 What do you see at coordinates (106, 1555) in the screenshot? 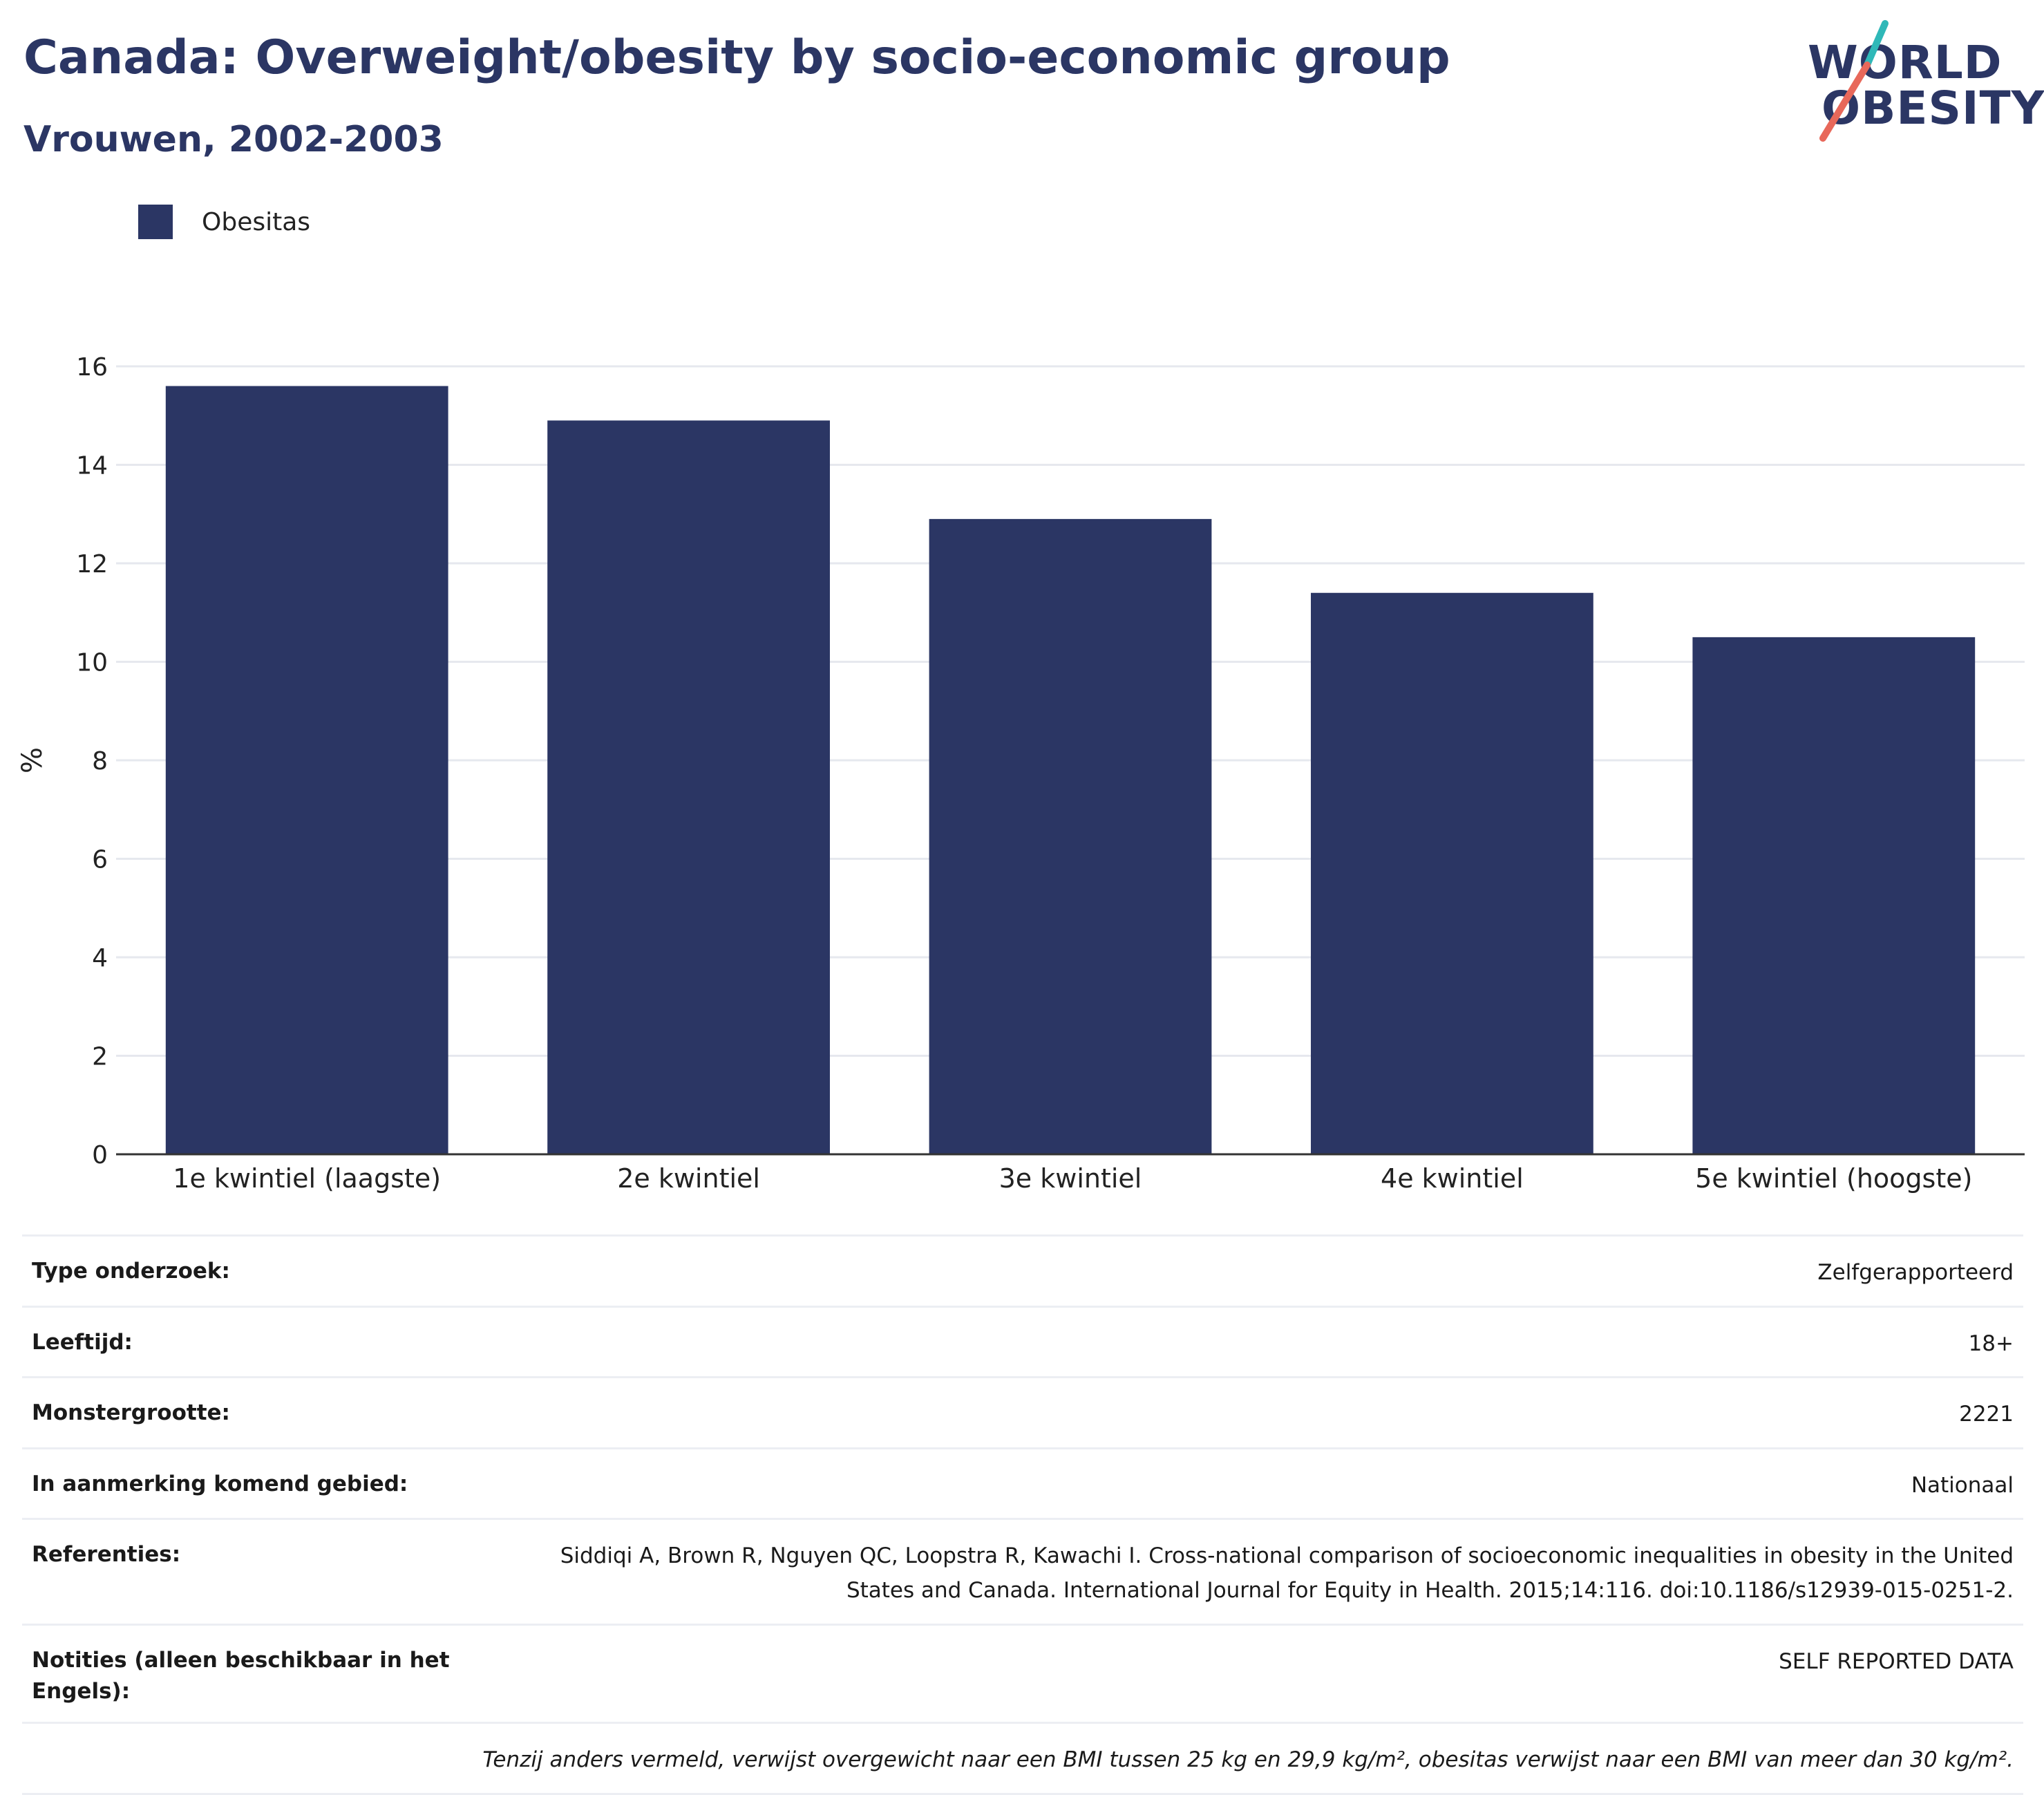
I see `info-key: Referenties:` at bounding box center [106, 1555].